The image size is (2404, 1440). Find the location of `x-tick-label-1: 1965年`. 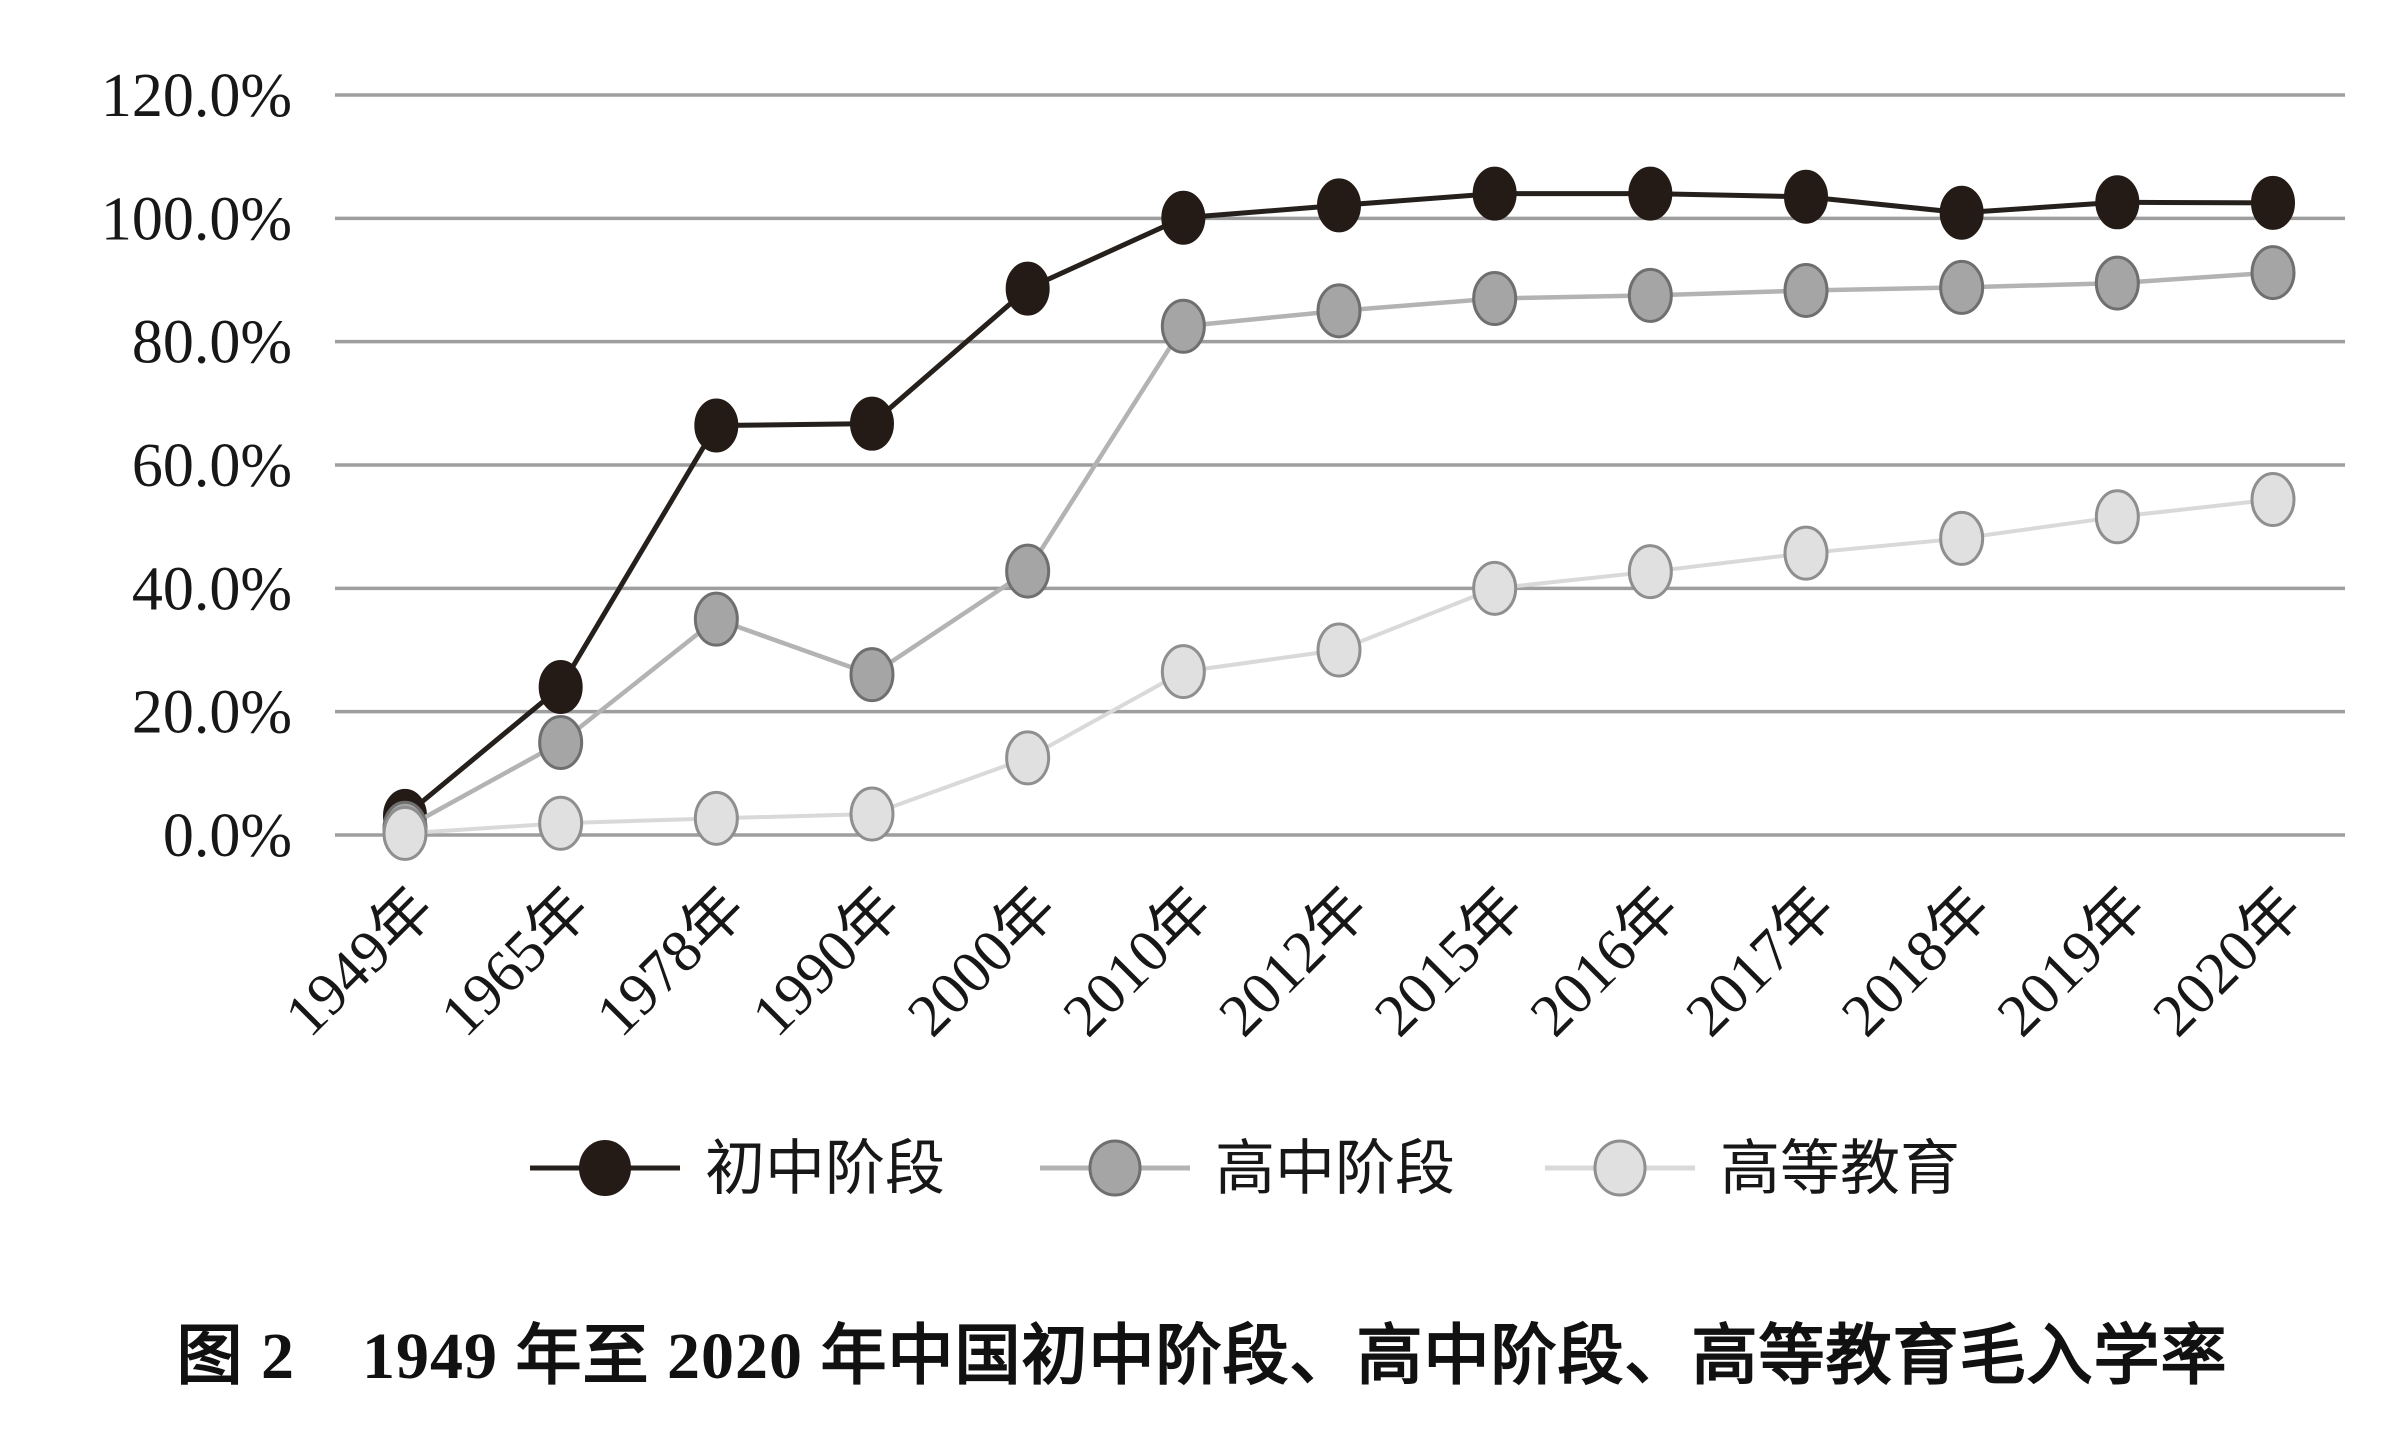

x-tick-label-1: 1965年 is located at coordinates (515, 962).